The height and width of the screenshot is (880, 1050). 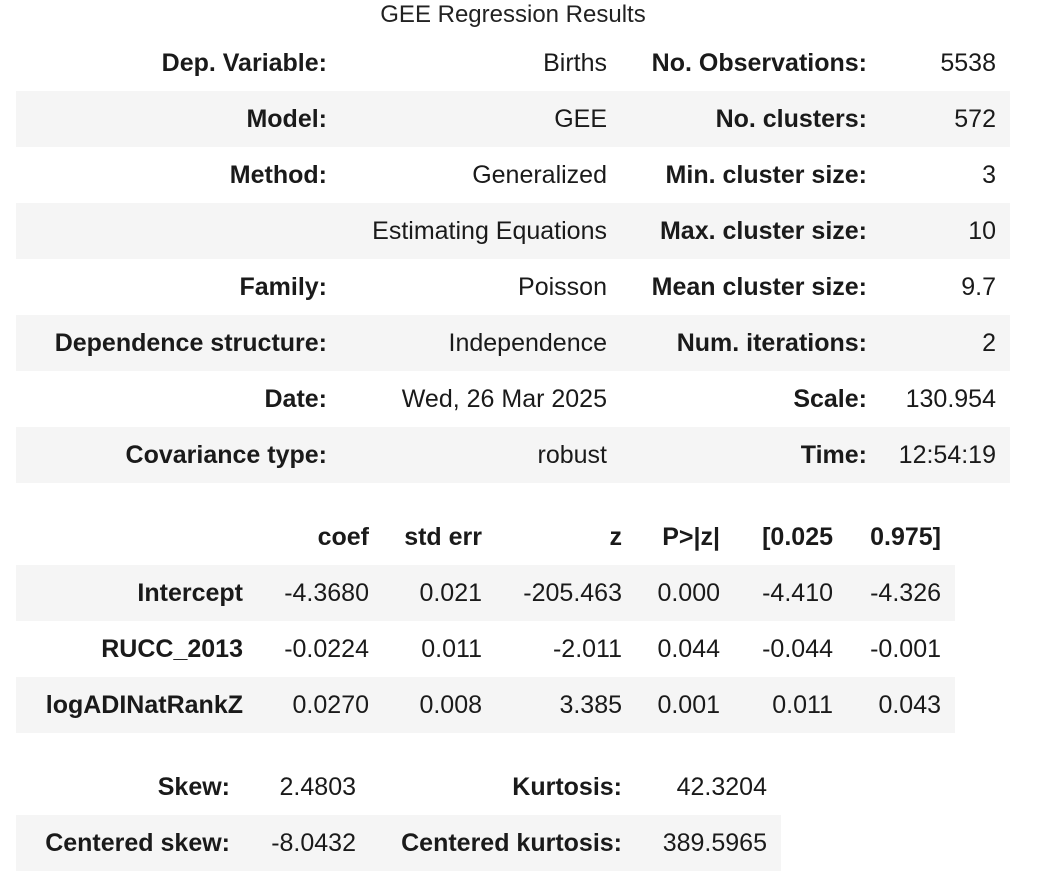 I want to click on diagnostic-value: 389.5965, so click(x=708, y=843).